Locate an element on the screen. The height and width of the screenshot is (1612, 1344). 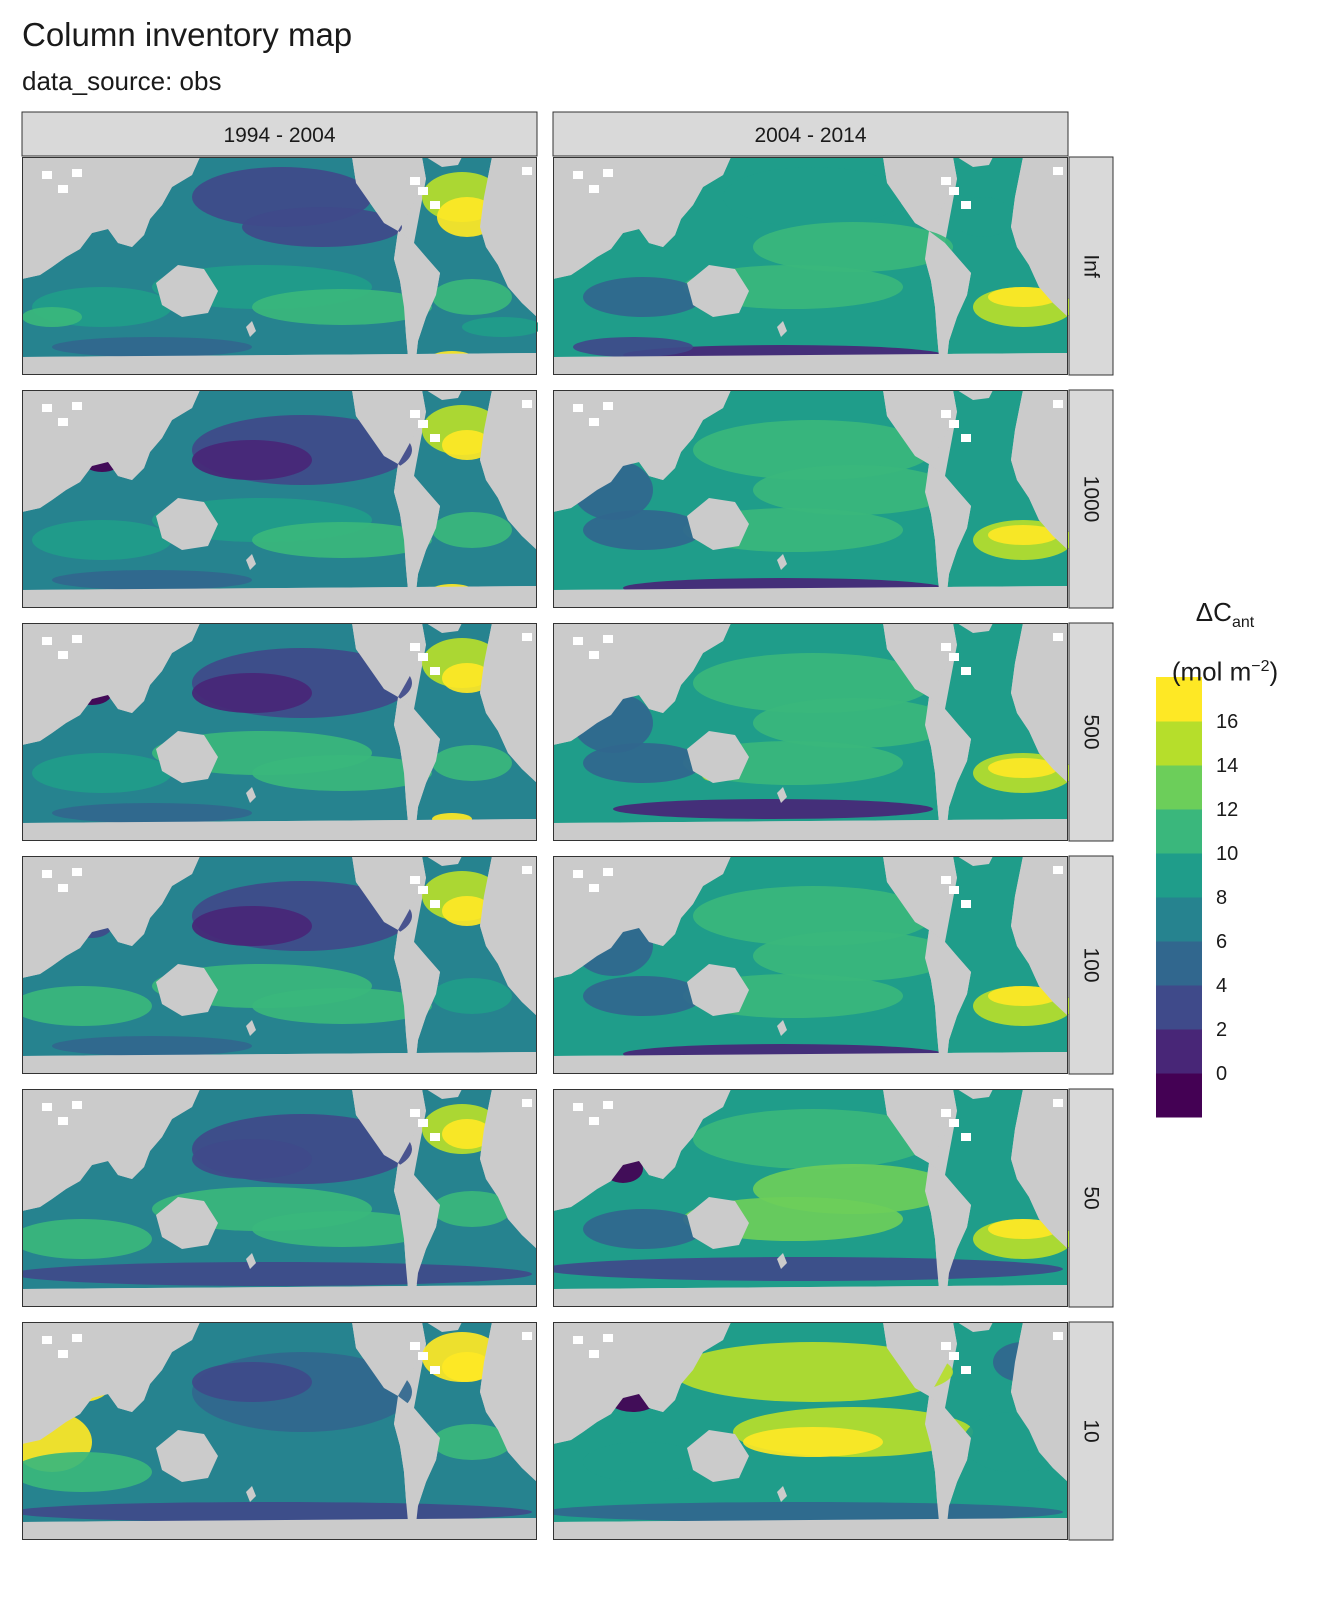
legend-units-open: (mol m is located at coordinates (1211, 671).